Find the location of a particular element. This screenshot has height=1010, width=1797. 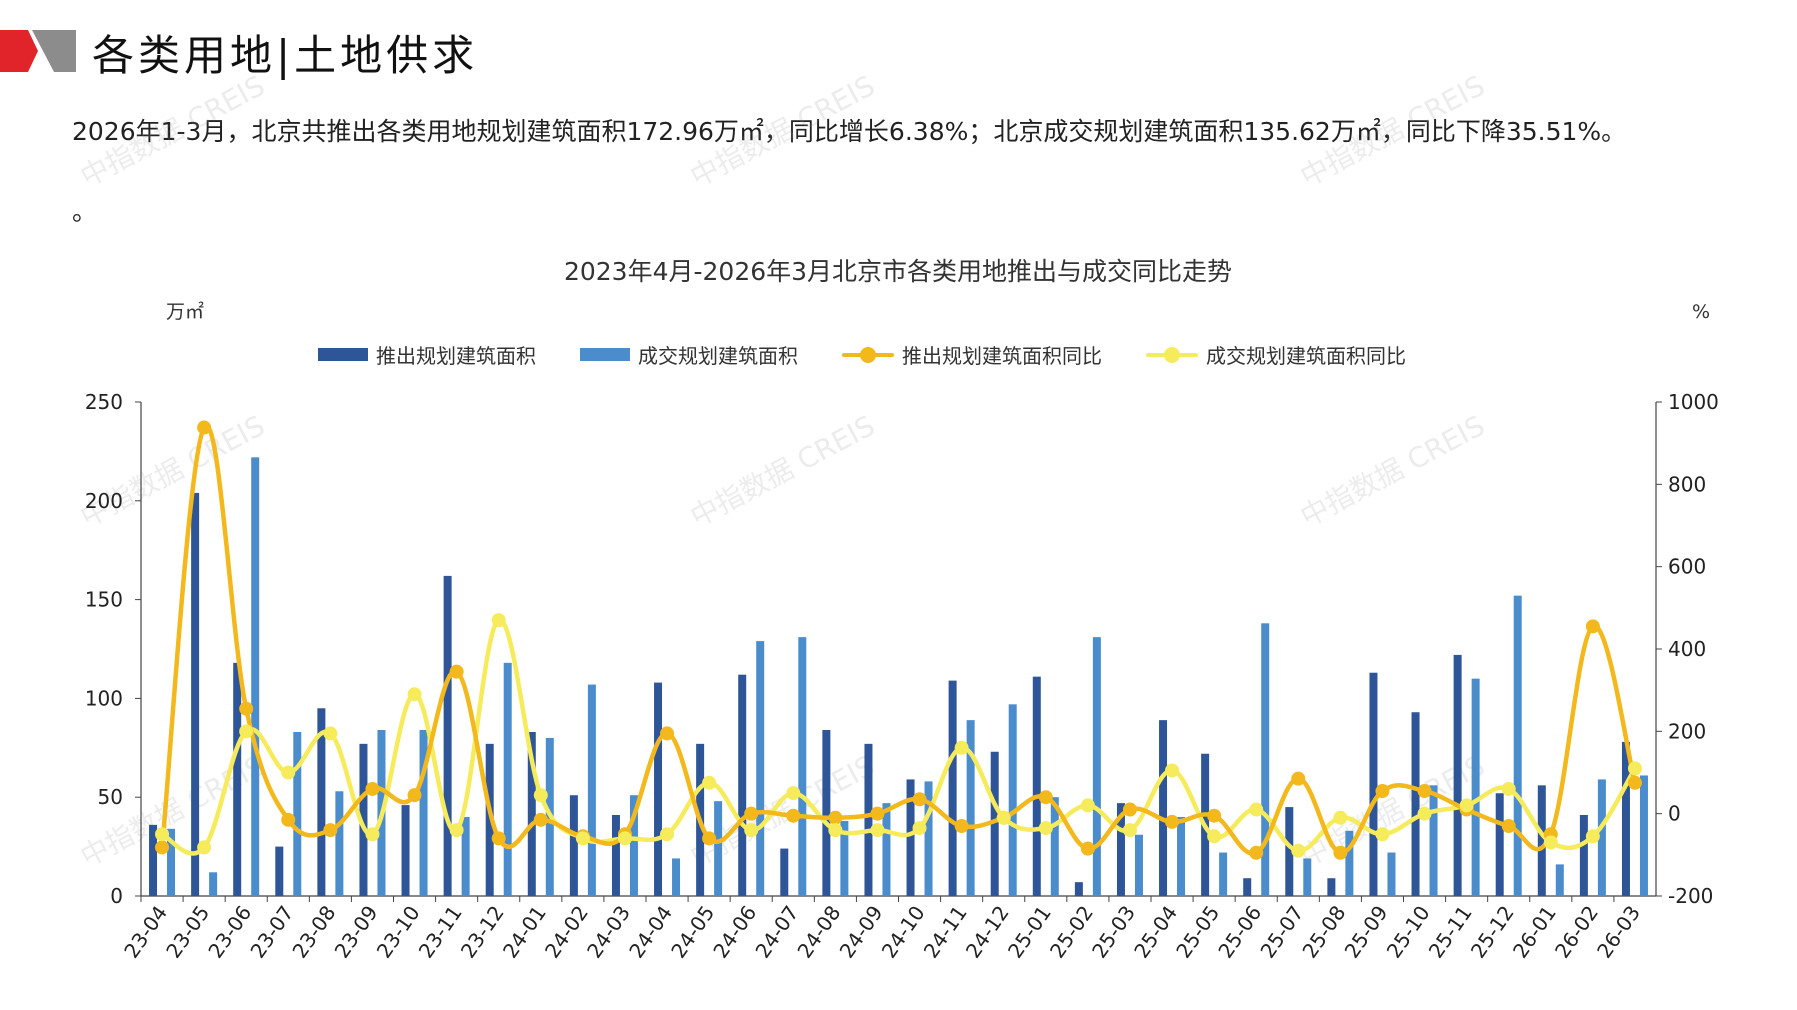

x-tick-label: 23-12 is located at coordinates (482, 931).